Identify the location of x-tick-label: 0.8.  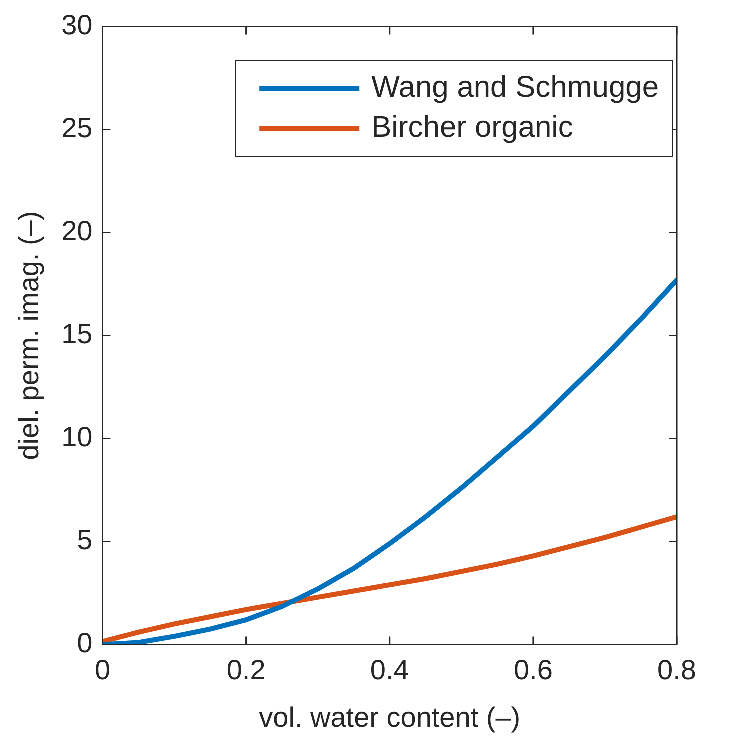
(677, 670).